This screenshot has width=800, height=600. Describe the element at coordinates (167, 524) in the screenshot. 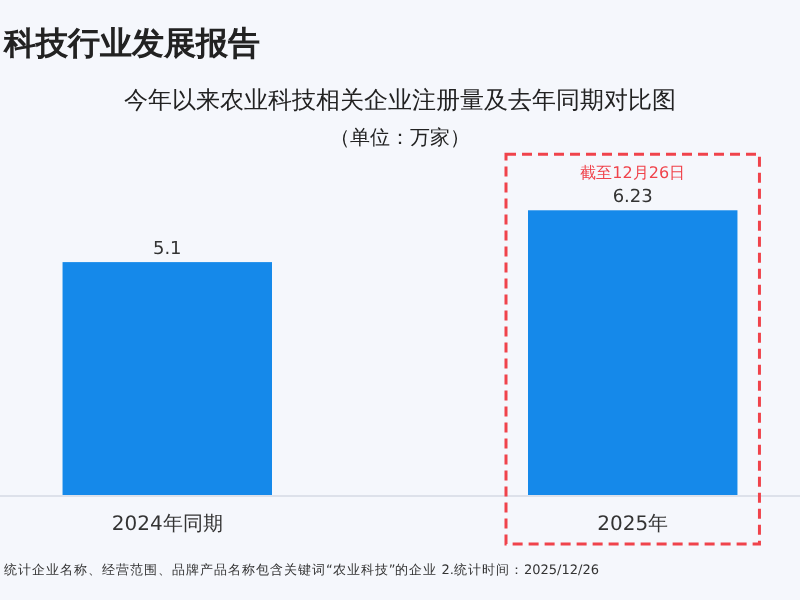

I see `x-tick-label: 2024年同期` at that location.